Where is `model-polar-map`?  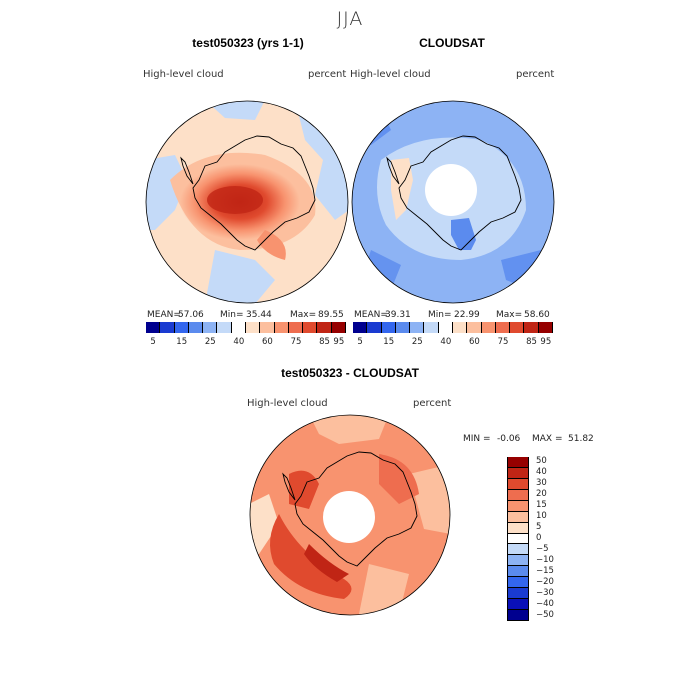 model-polar-map is located at coordinates (247, 202).